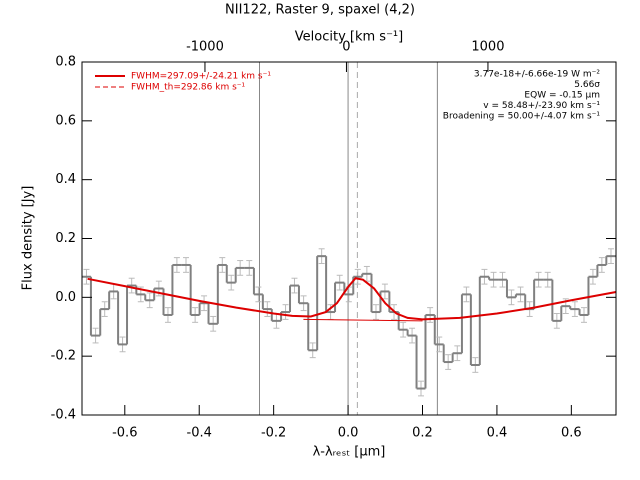 The width and height of the screenshot is (640, 480). I want to click on x-tick-label: 0.0, so click(348, 433).